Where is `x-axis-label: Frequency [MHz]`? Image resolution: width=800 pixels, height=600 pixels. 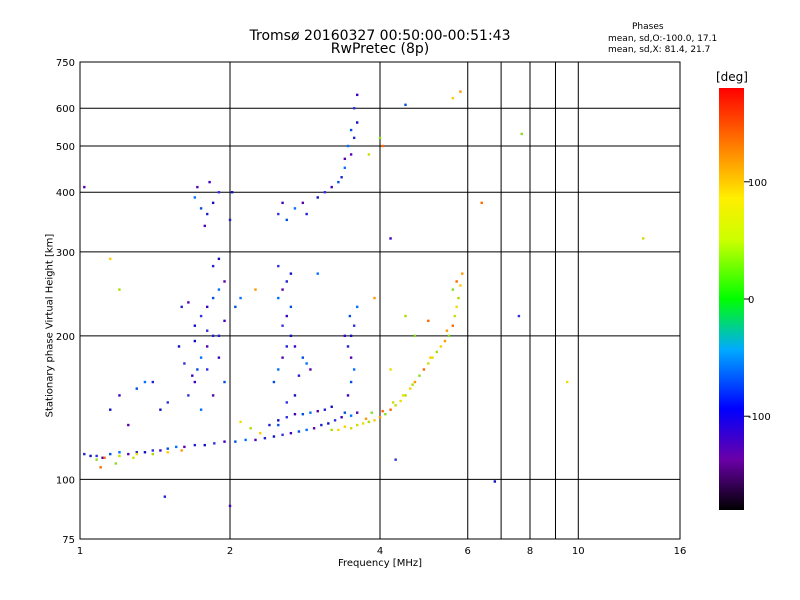 x-axis-label: Frequency [MHz] is located at coordinates (380, 563).